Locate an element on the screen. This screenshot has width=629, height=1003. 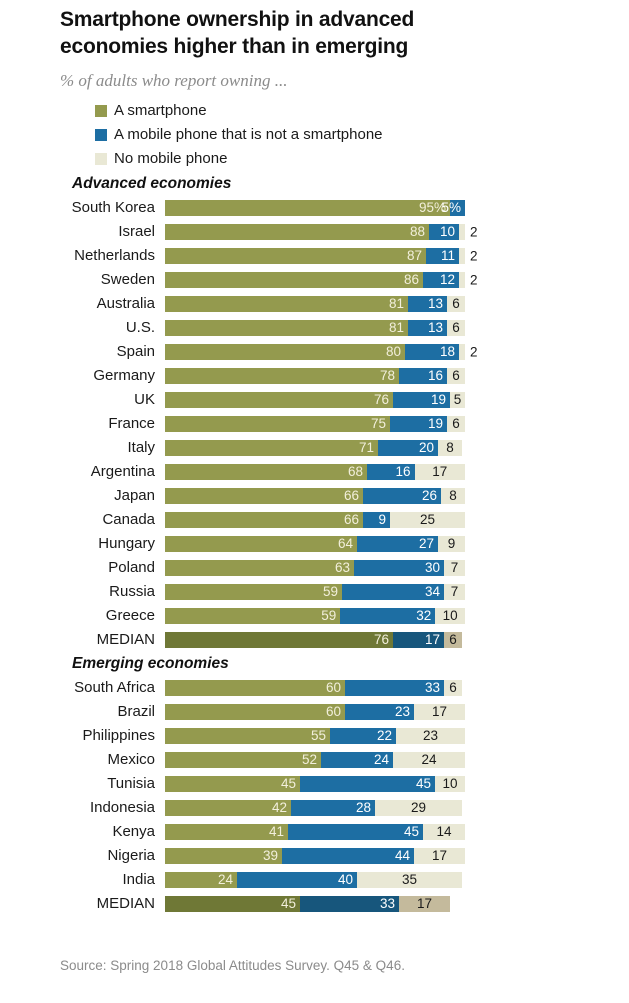
segment-mobile: 13 is located at coordinates (427, 303).